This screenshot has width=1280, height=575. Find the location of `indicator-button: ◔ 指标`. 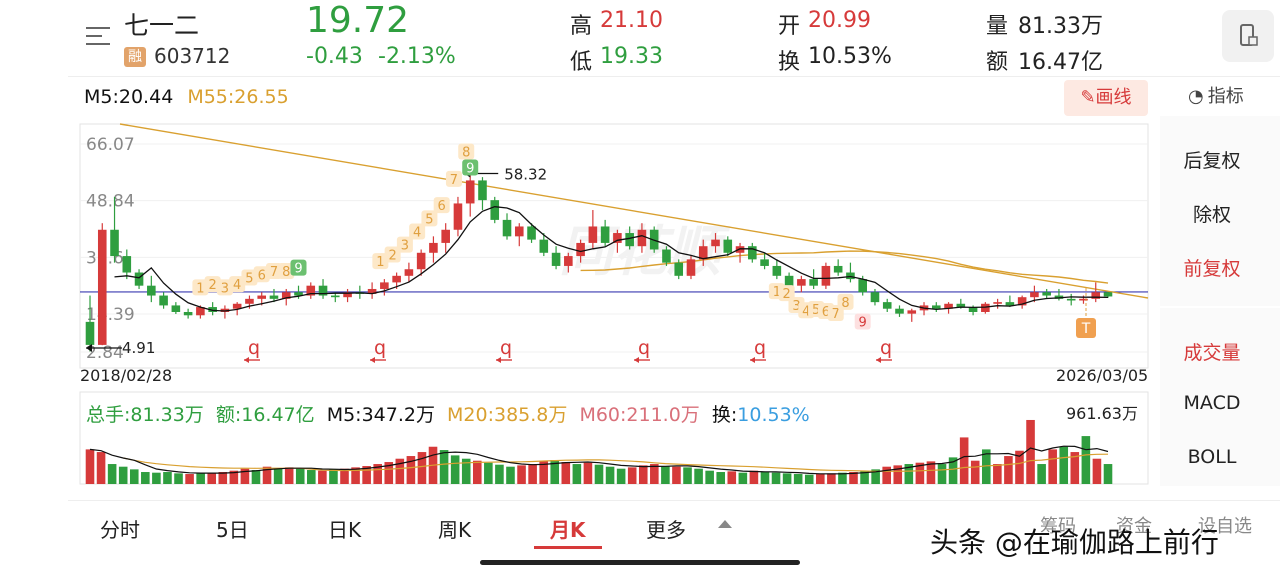

indicator-button: ◔ 指标 is located at coordinates (1216, 95).